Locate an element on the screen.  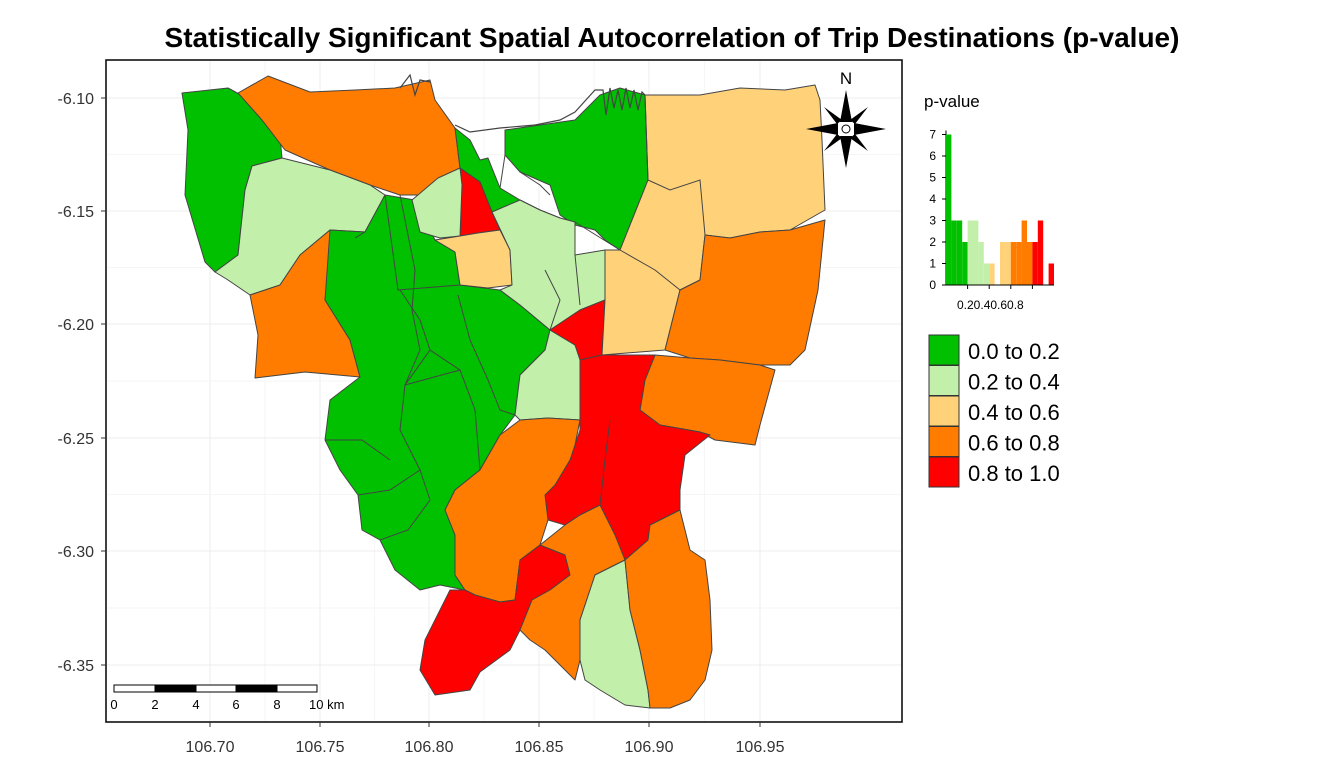
legend-label: 0.8 to 1.0 is located at coordinates (1014, 473).